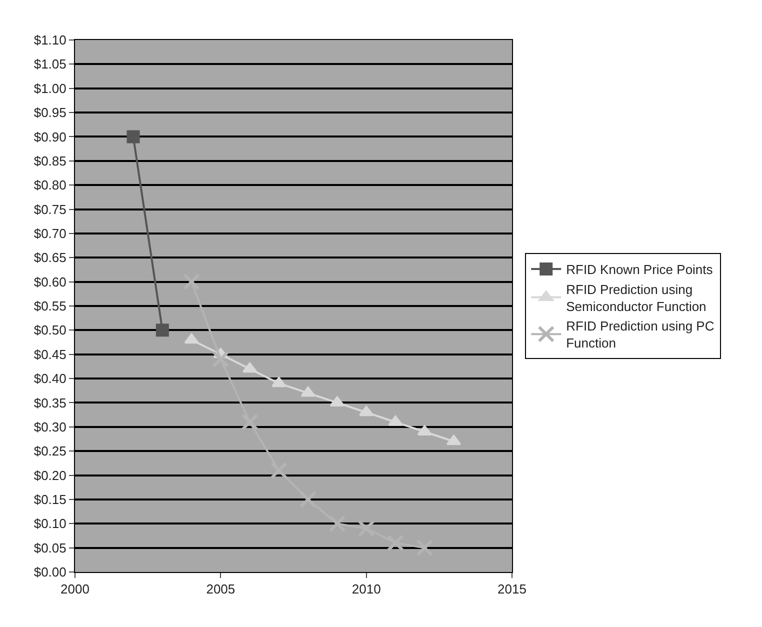 This screenshot has width=762, height=627. What do you see at coordinates (50, 282) in the screenshot?
I see `y-tick-label: $0.60` at bounding box center [50, 282].